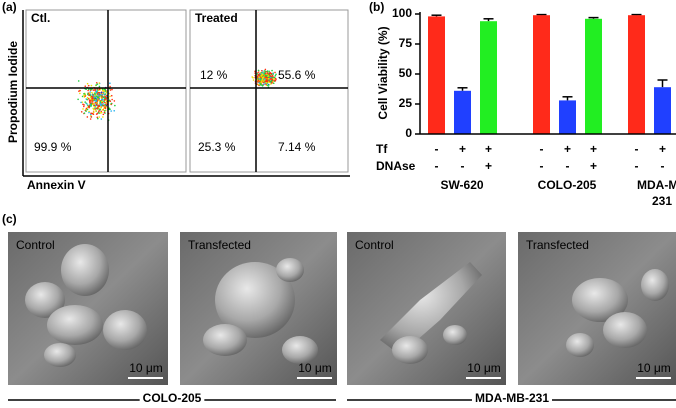 The width and height of the screenshot is (676, 408). I want to click on y-tick-label: 0, so click(408, 133).